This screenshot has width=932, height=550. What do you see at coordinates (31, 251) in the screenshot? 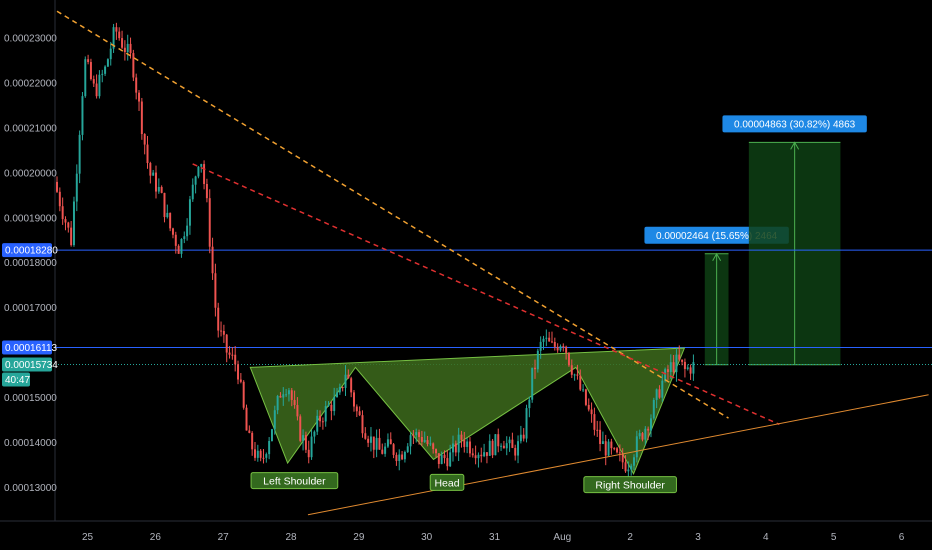
I see `price-level-tag-label: 0.00018280` at bounding box center [31, 251].